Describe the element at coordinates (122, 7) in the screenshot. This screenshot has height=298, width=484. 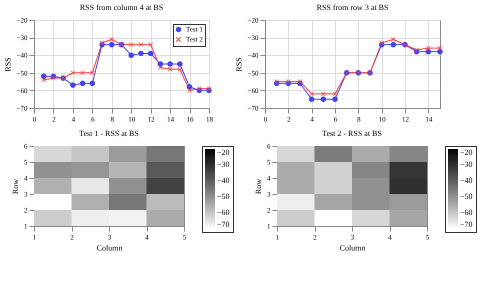
I see `chart-title: RSS from column 4 at BS` at that location.